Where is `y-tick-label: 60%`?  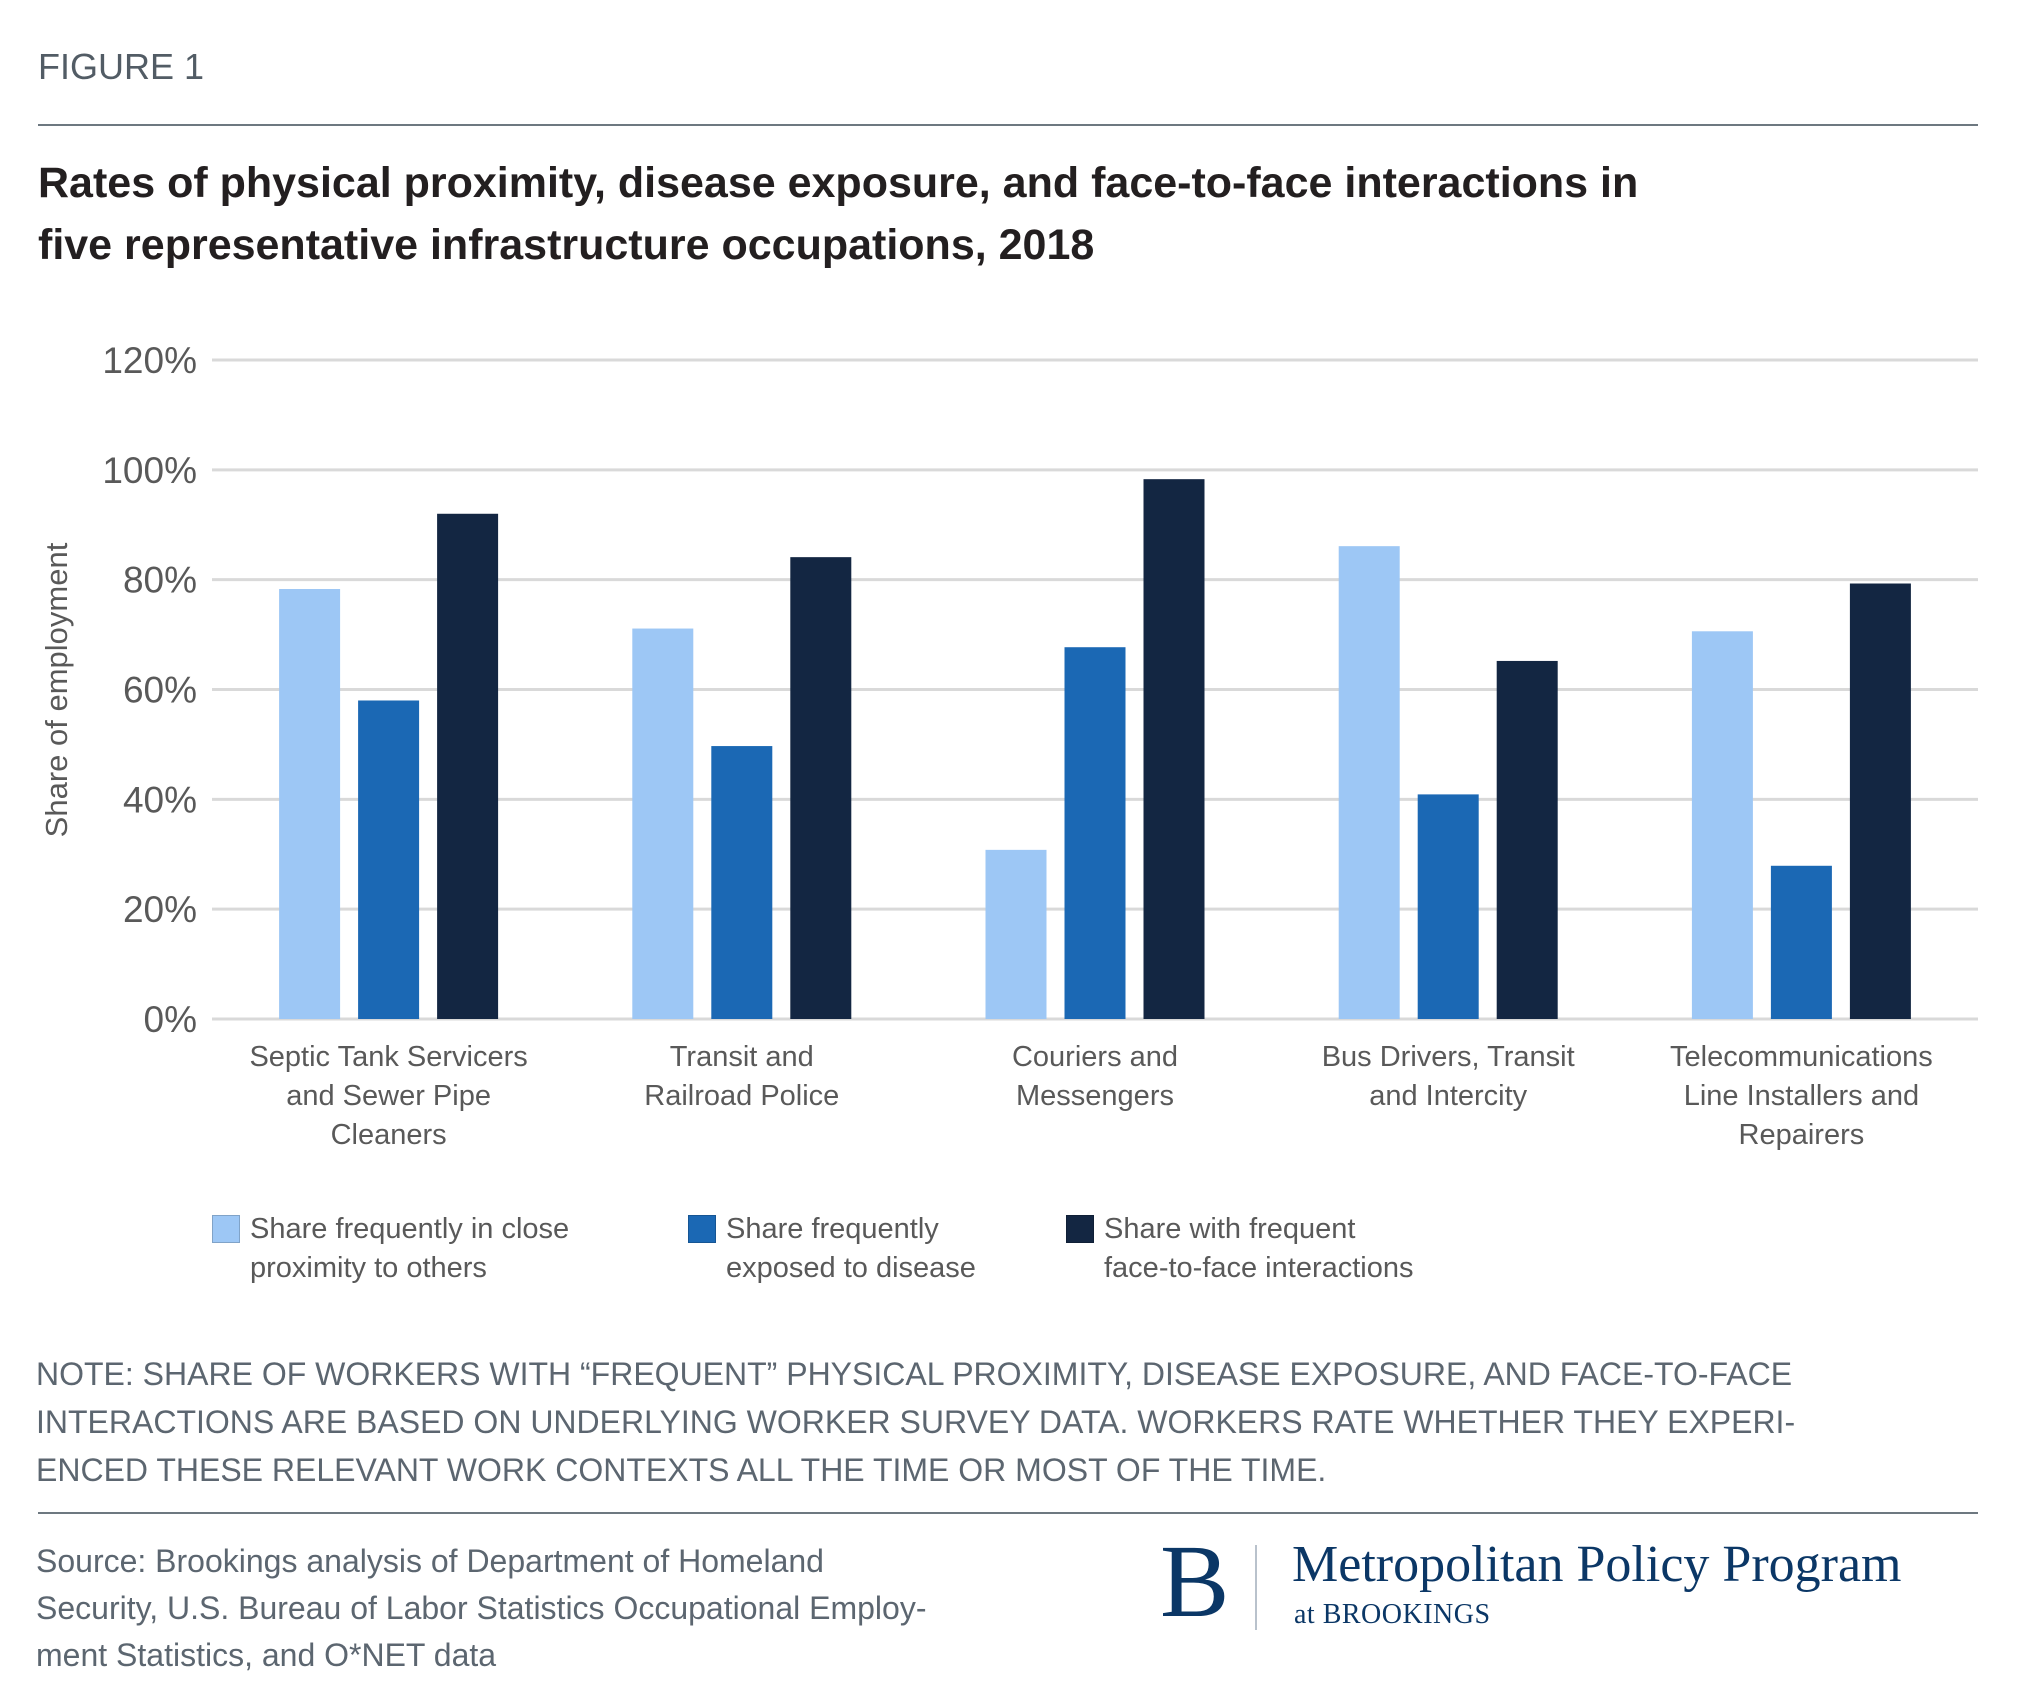
y-tick-label: 60% is located at coordinates (160, 690).